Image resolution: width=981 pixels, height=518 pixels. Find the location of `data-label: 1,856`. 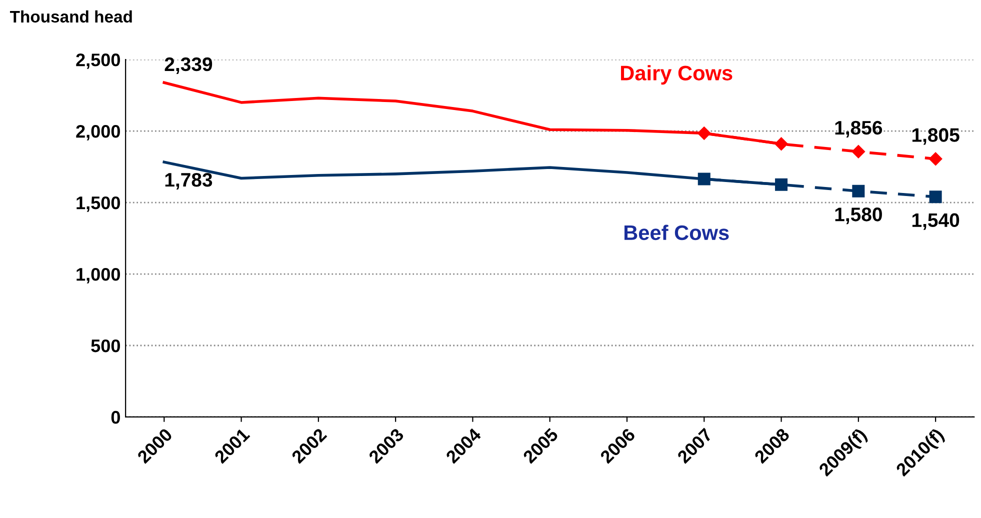

data-label: 1,856 is located at coordinates (858, 129).